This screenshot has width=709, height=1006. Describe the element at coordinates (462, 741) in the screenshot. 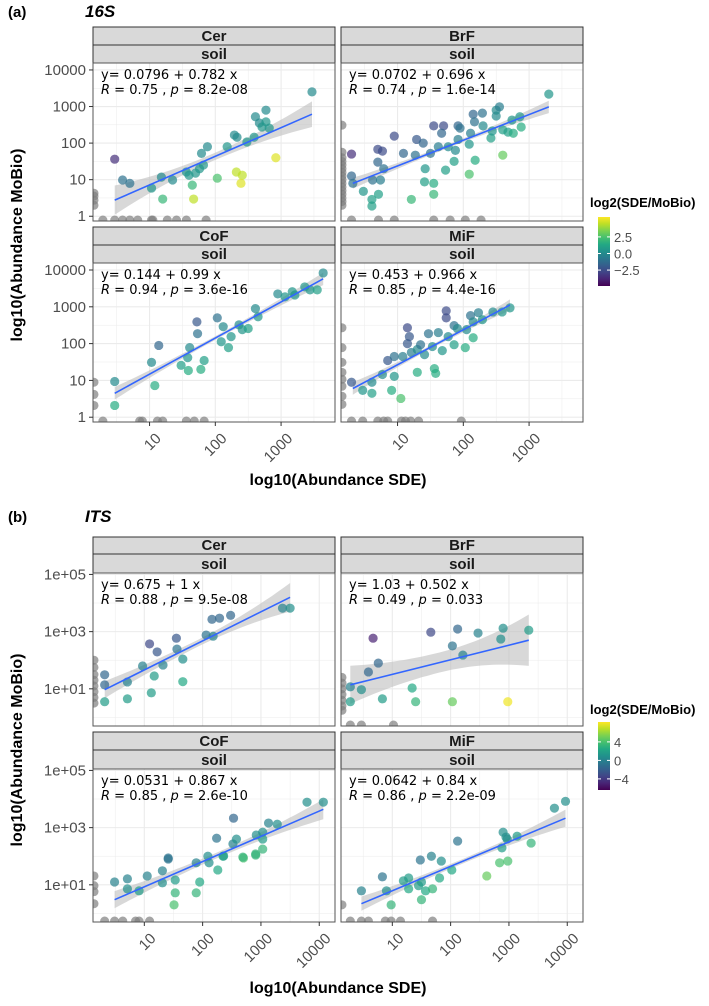

I see `strip-site-label: MiF` at that location.